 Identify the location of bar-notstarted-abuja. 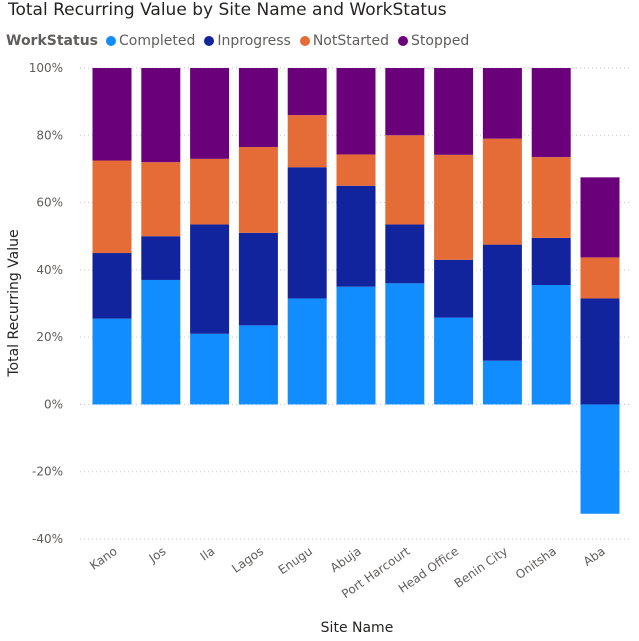
(356, 170).